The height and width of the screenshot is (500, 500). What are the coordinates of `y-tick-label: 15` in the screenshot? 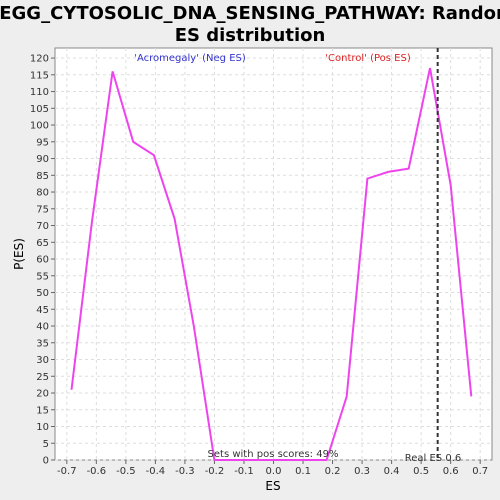 It's located at (42, 410).